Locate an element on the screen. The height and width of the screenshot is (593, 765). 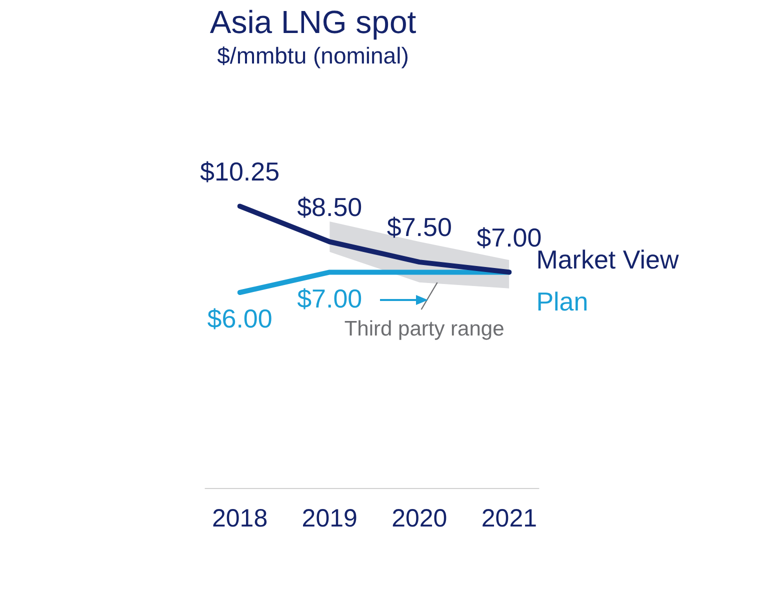
text: Third party range is located at coordinates (424, 328).